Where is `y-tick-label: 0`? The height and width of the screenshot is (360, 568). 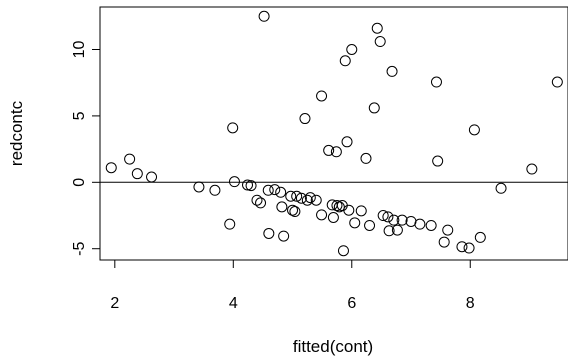
y-tick-label: 0 is located at coordinates (79, 182).